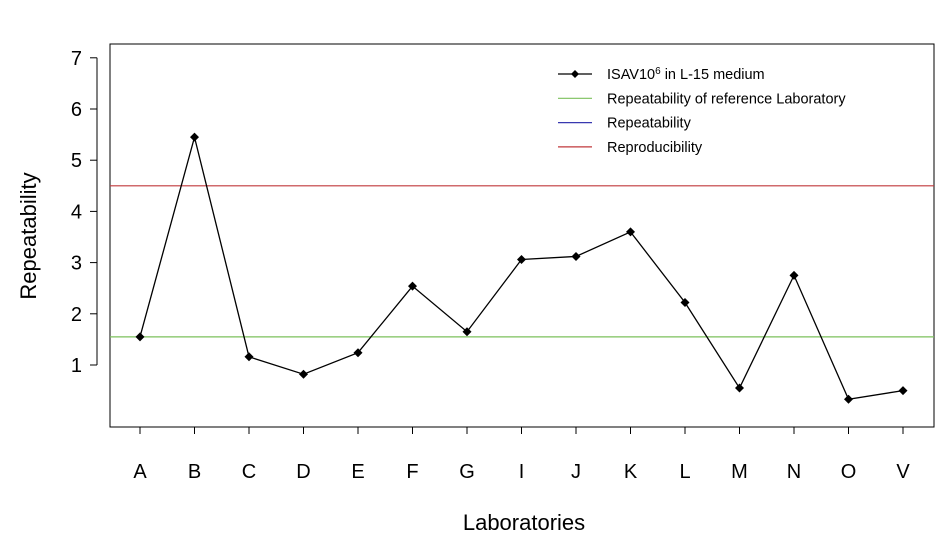  I want to click on x-tick-label: C, so click(249, 472).